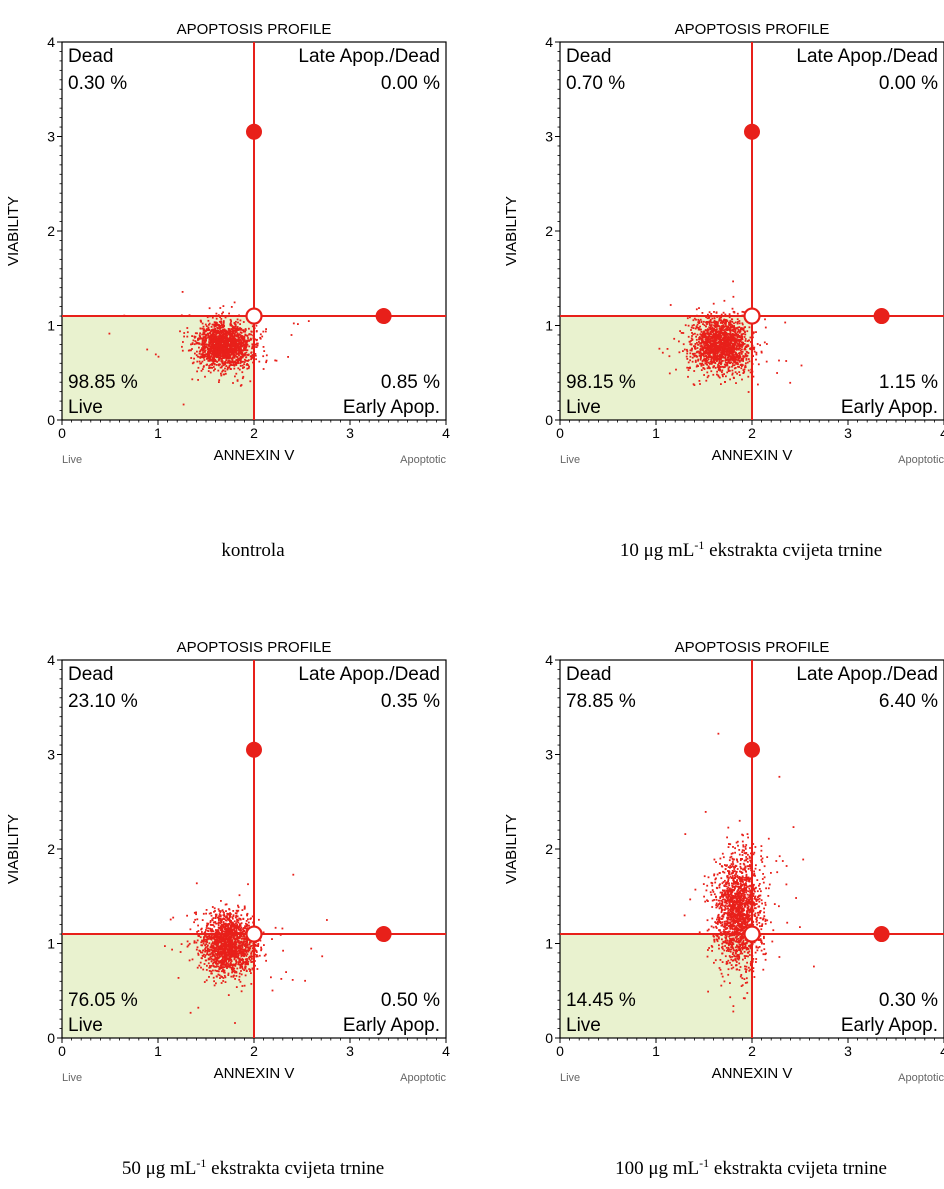 Image resolution: width=944 pixels, height=1189 pixels. I want to click on x-tick-label: 0, so click(560, 433).